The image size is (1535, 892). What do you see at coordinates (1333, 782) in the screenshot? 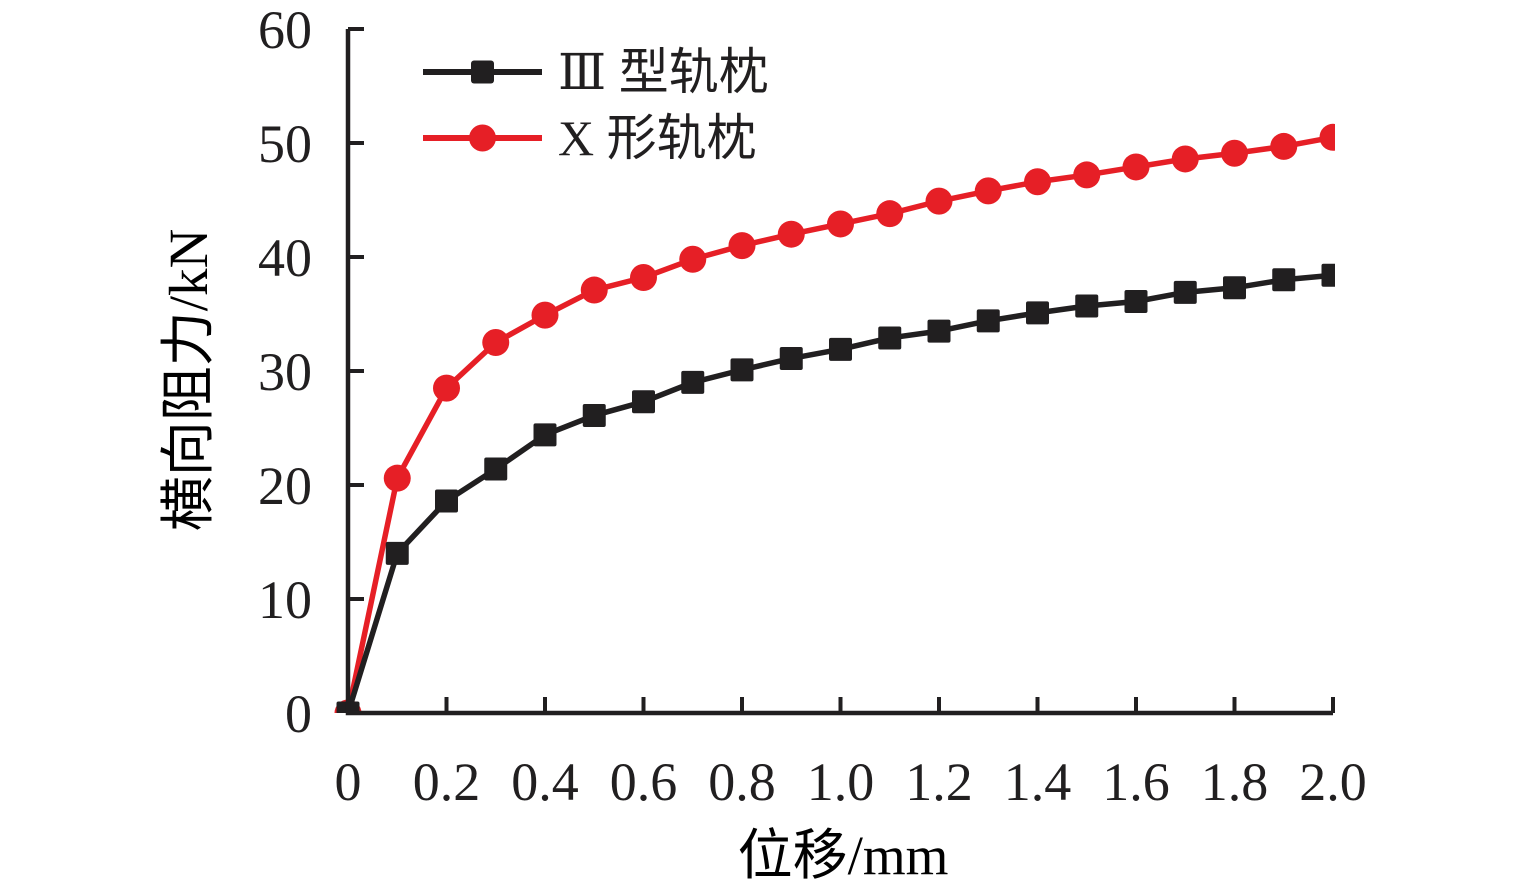
I see `x-tick-label: 2.0` at bounding box center [1333, 782].